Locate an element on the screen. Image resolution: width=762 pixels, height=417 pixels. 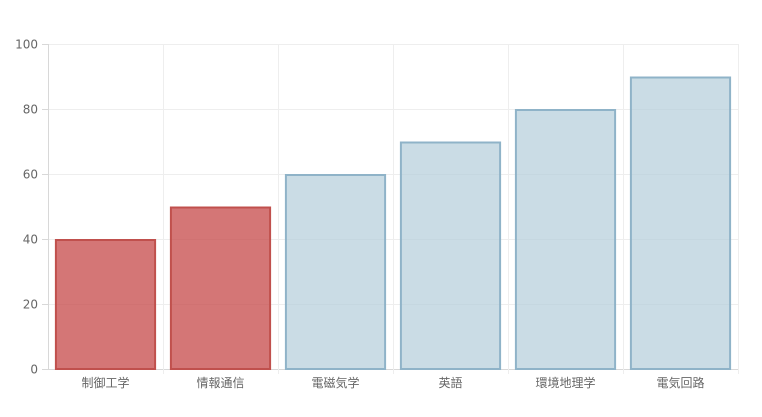
x-category-label: 電気回路 is located at coordinates (680, 382).